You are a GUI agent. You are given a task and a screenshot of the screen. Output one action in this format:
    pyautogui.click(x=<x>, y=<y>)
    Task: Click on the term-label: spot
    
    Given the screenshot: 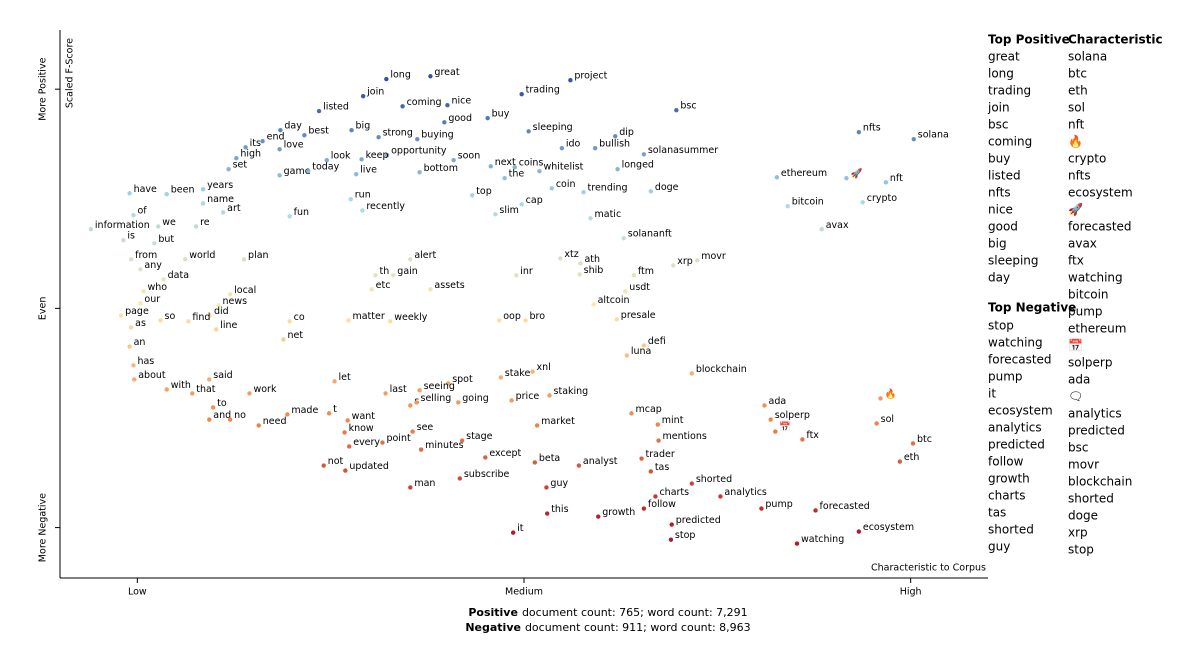 What is the action you would take?
    pyautogui.click(x=462, y=379)
    